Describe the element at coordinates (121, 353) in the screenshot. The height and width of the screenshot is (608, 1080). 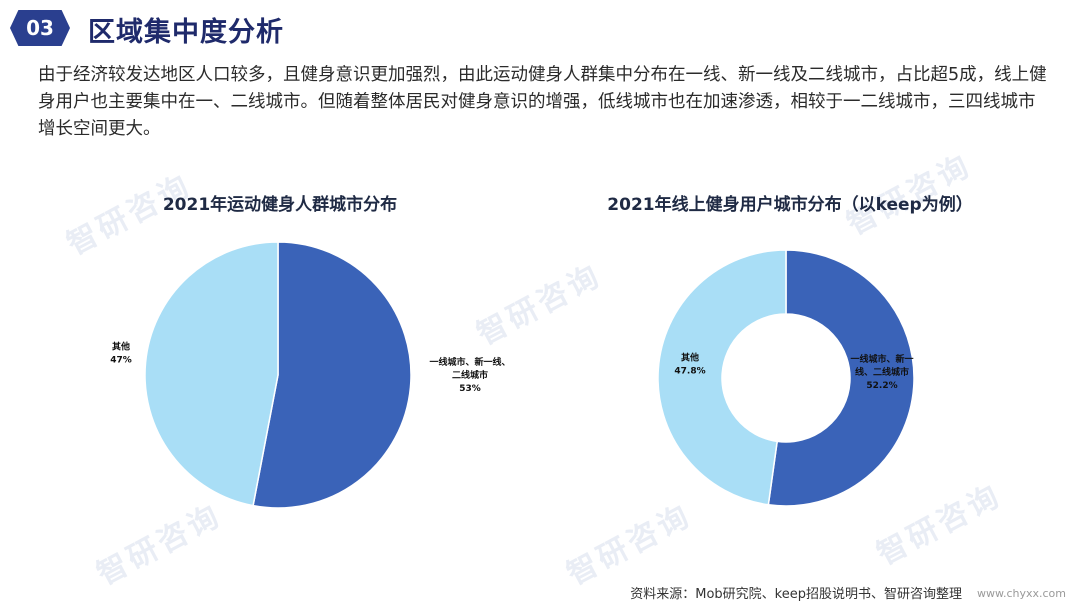
I see `slice-label: 其他 47%` at that location.